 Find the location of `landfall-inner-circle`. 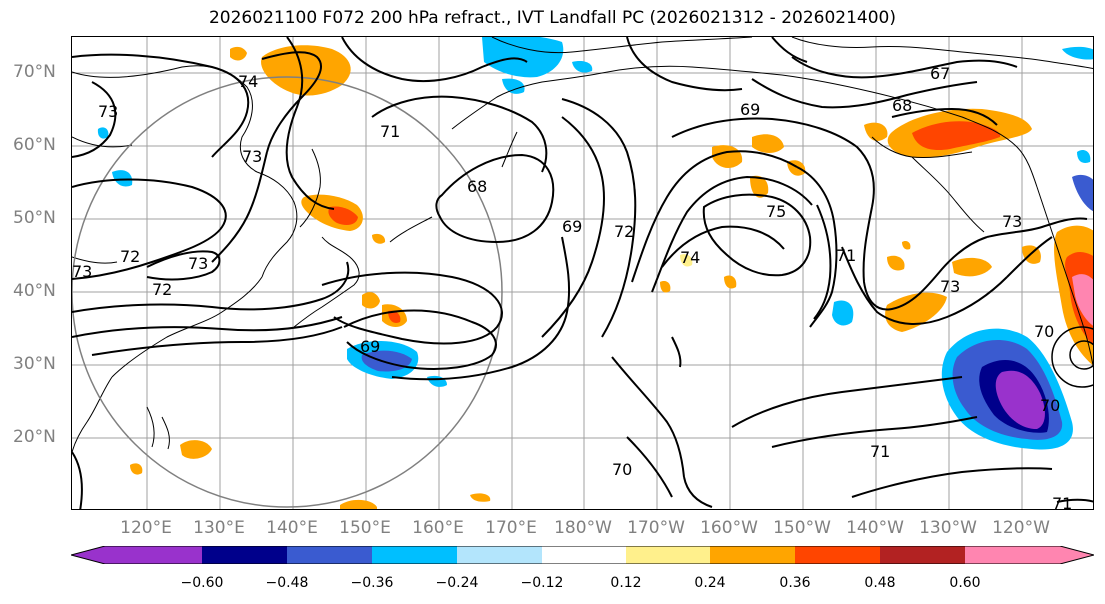

landfall-inner-circle is located at coordinates (1081, 355).